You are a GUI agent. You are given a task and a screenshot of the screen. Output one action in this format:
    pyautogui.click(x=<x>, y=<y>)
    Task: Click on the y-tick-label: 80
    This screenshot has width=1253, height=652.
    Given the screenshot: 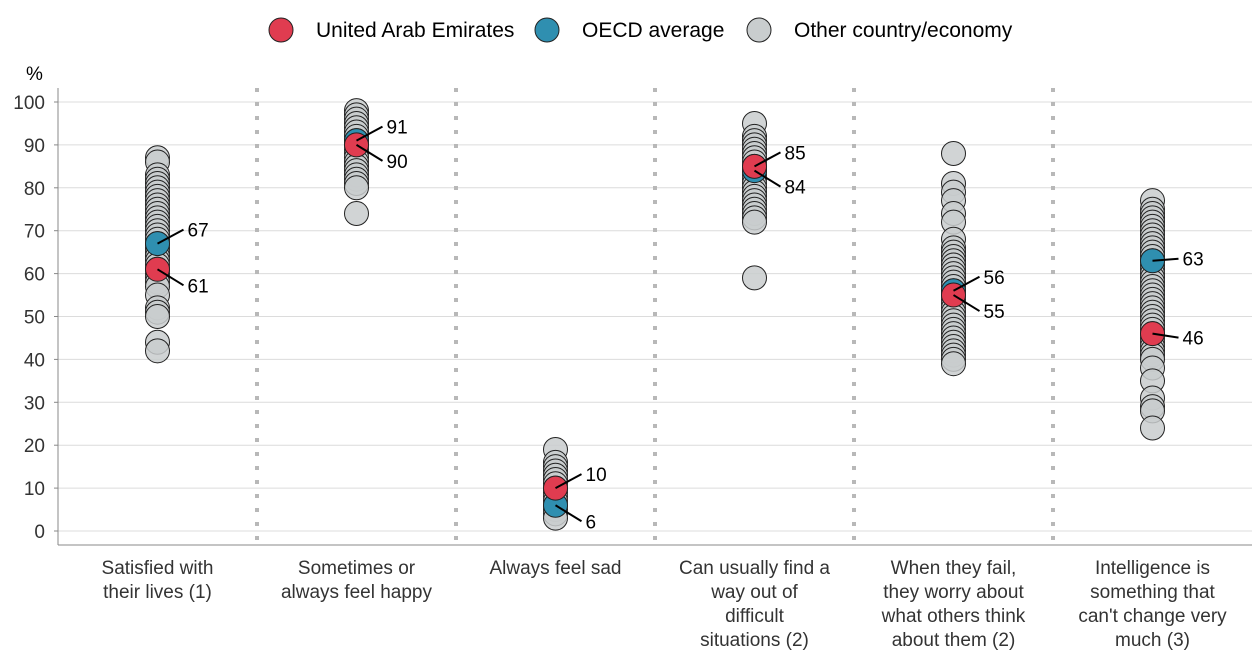 What is the action you would take?
    pyautogui.click(x=34, y=189)
    